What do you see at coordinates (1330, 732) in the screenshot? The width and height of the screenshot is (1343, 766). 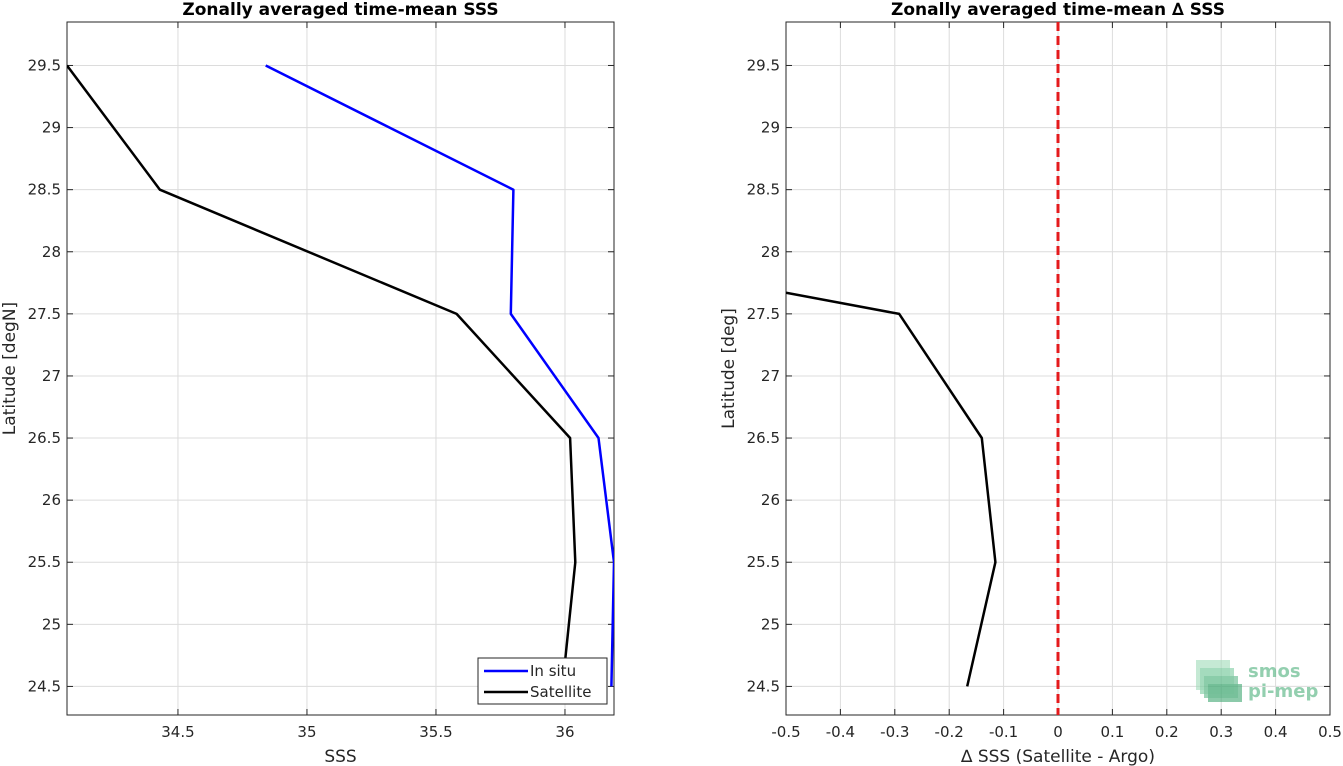 I see `x-tick-label: 0.5` at bounding box center [1330, 732].